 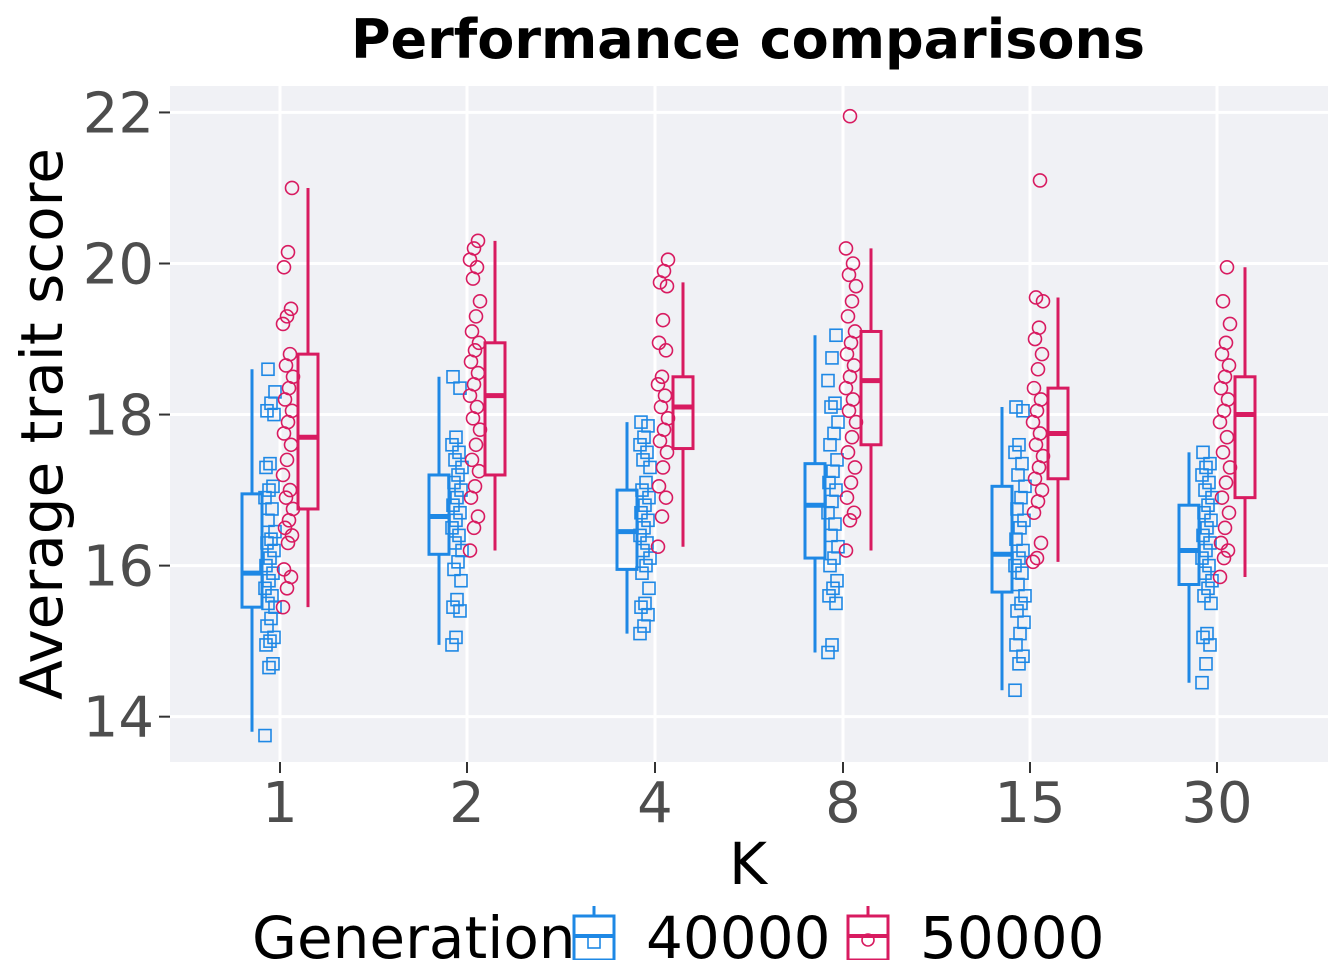 What do you see at coordinates (1216, 803) in the screenshot?
I see `x-tick-label: 30` at bounding box center [1216, 803].